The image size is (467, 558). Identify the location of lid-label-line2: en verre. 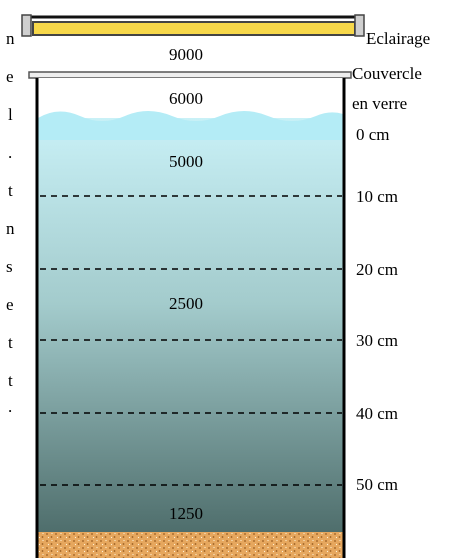
(379, 103).